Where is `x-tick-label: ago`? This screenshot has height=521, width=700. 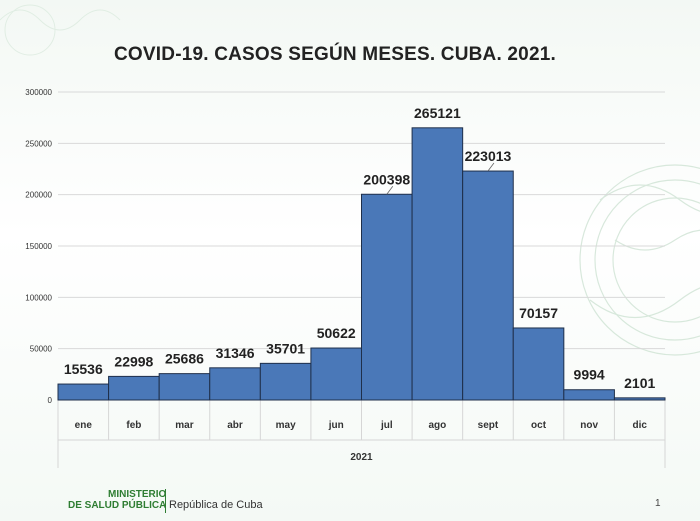
x-tick-label: ago is located at coordinates (437, 425).